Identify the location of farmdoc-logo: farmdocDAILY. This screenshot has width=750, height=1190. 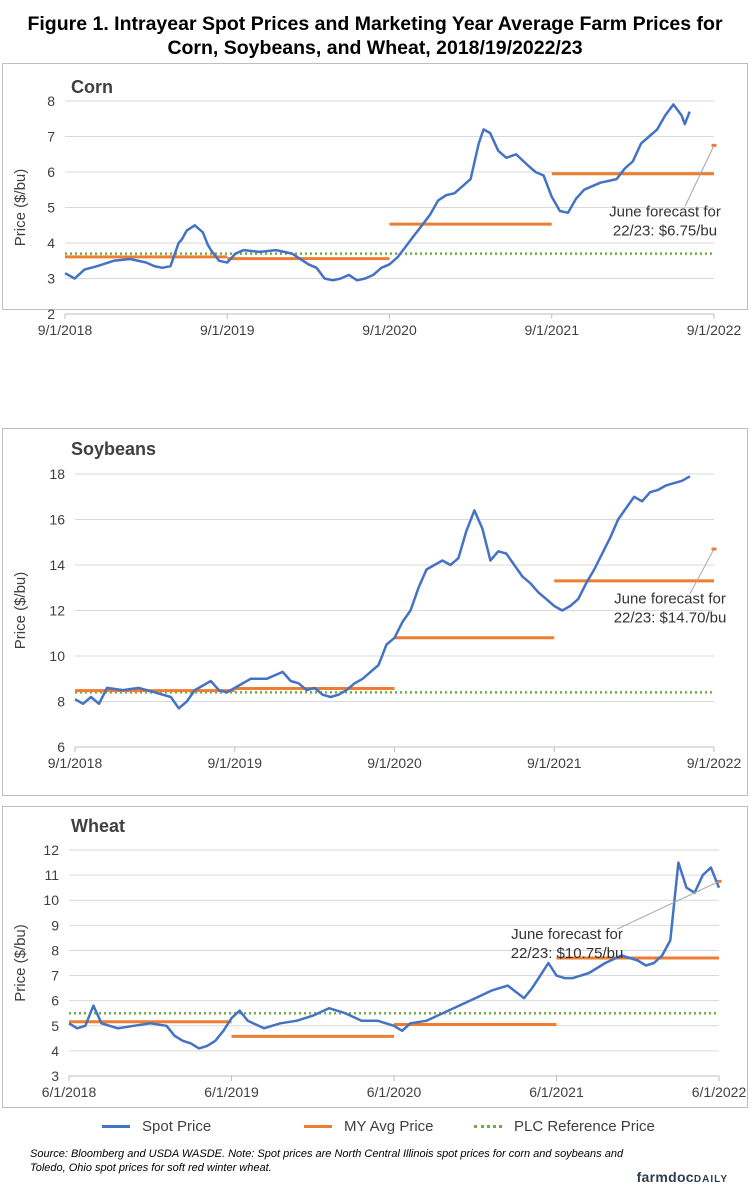
(682, 1177).